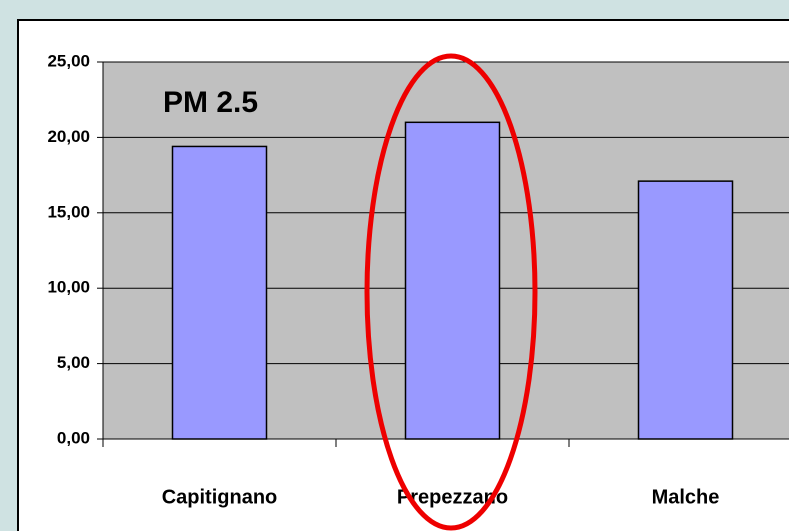  I want to click on x-tick-label: Malche, so click(686, 497).